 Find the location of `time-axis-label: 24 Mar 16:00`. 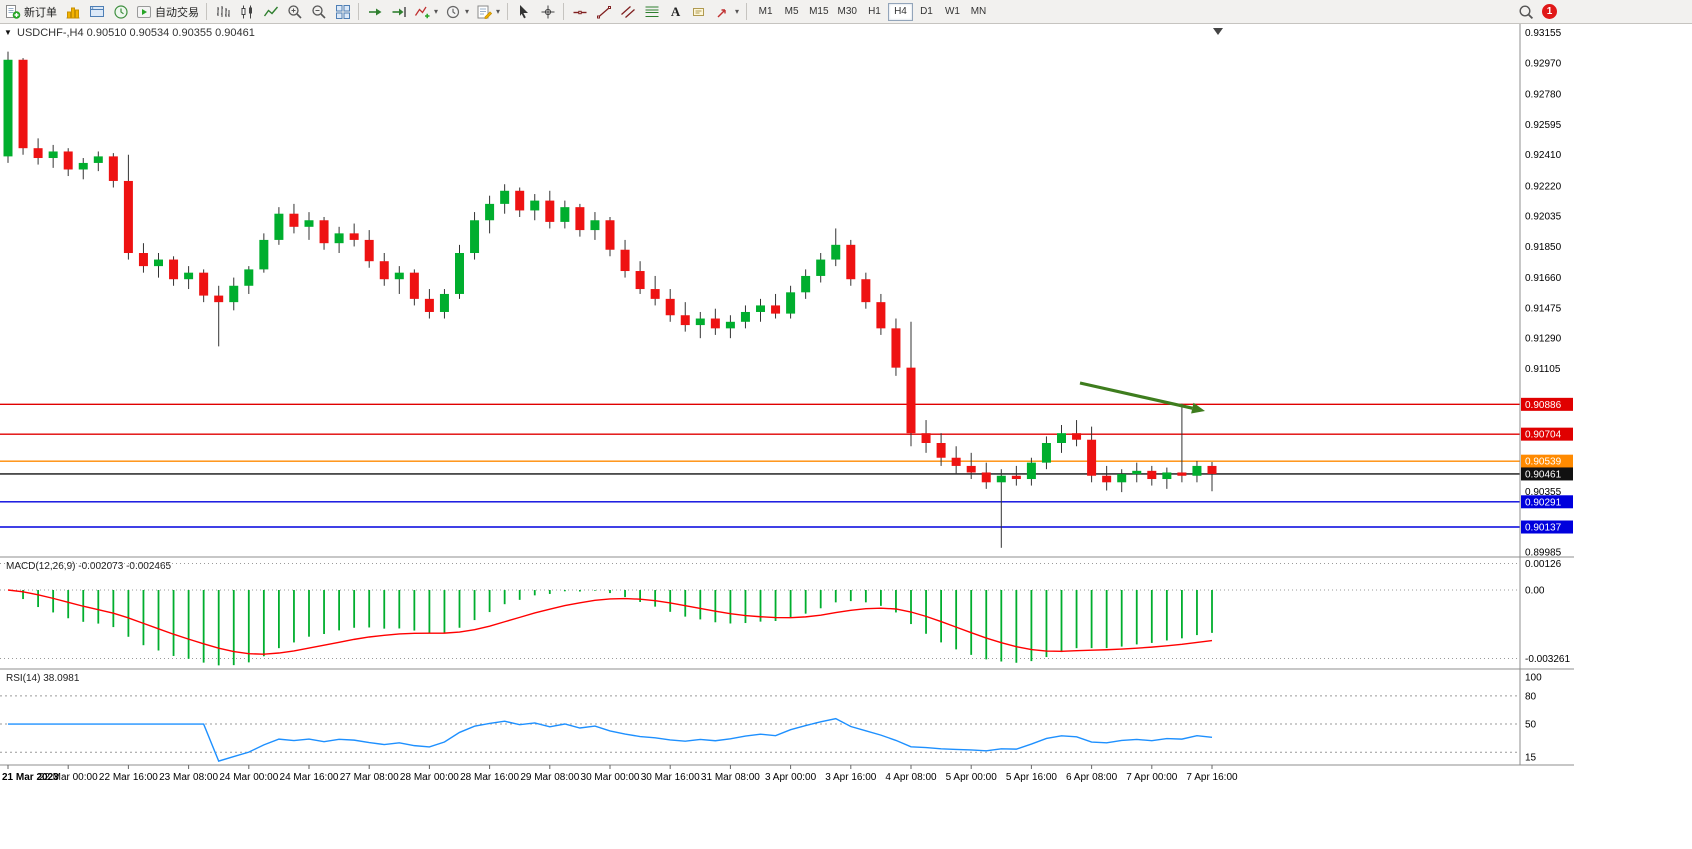

time-axis-label: 24 Mar 16:00 is located at coordinates (309, 777).